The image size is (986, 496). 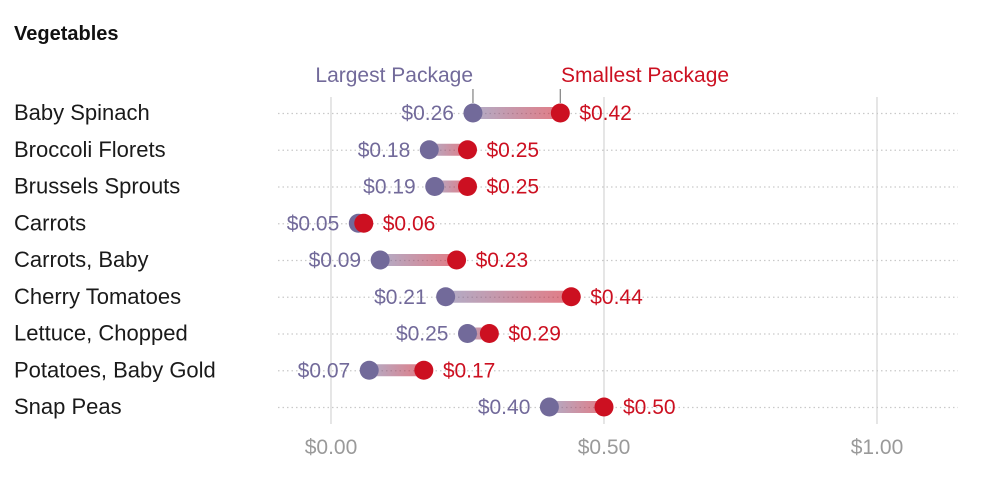 I want to click on smallest-package-value-label: $0.42, so click(x=605, y=113).